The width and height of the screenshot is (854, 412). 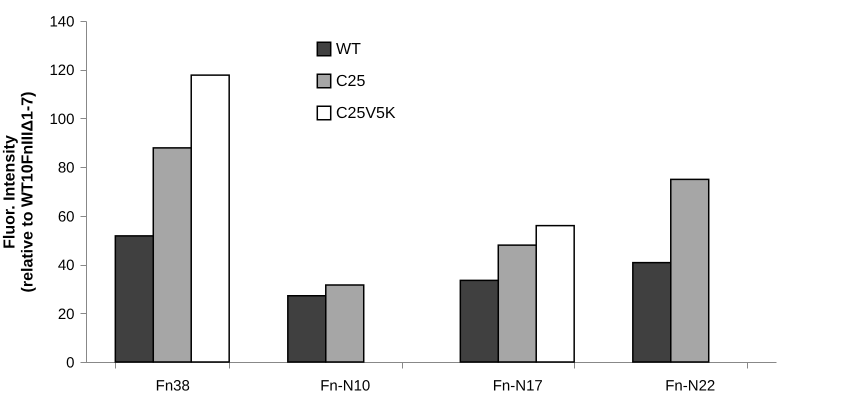 I want to click on y-tick-label: 20, so click(x=66, y=314).